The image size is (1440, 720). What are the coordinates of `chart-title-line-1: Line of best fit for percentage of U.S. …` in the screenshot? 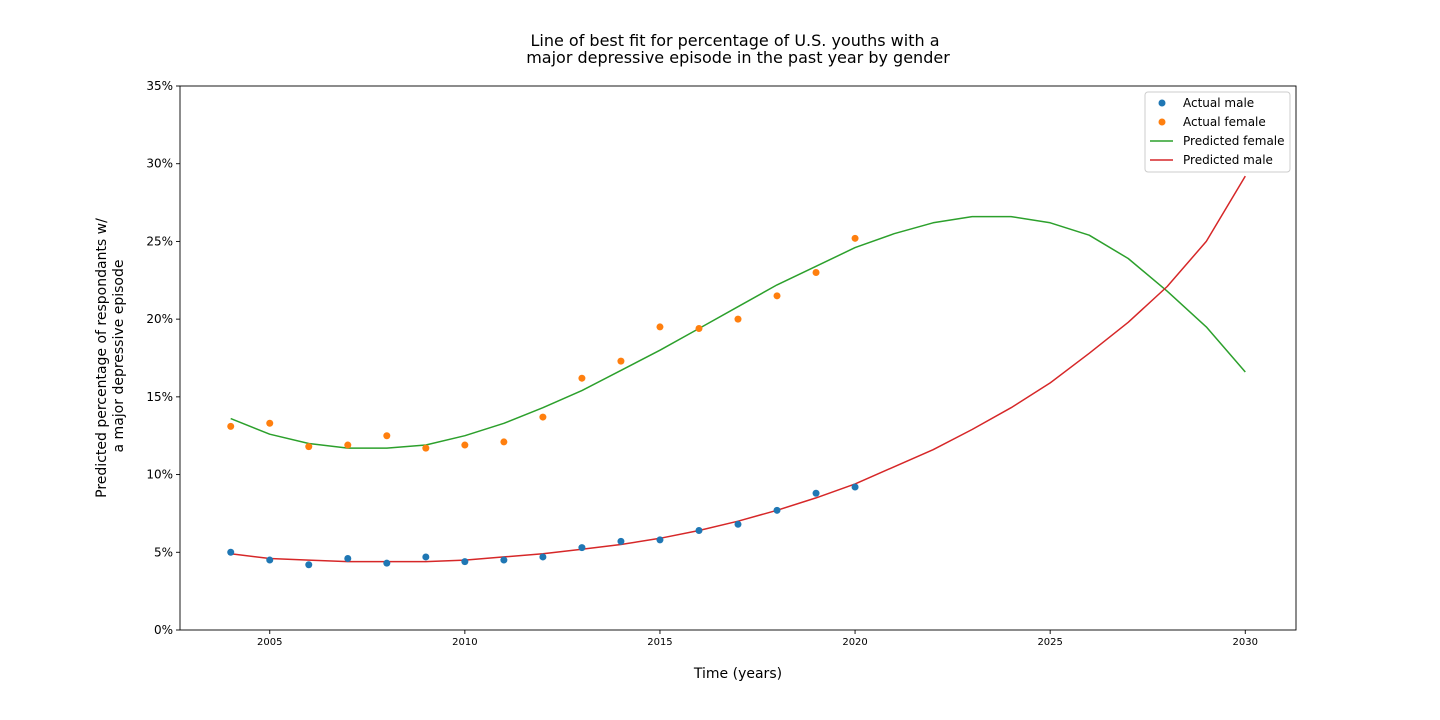 It's located at (734, 40).